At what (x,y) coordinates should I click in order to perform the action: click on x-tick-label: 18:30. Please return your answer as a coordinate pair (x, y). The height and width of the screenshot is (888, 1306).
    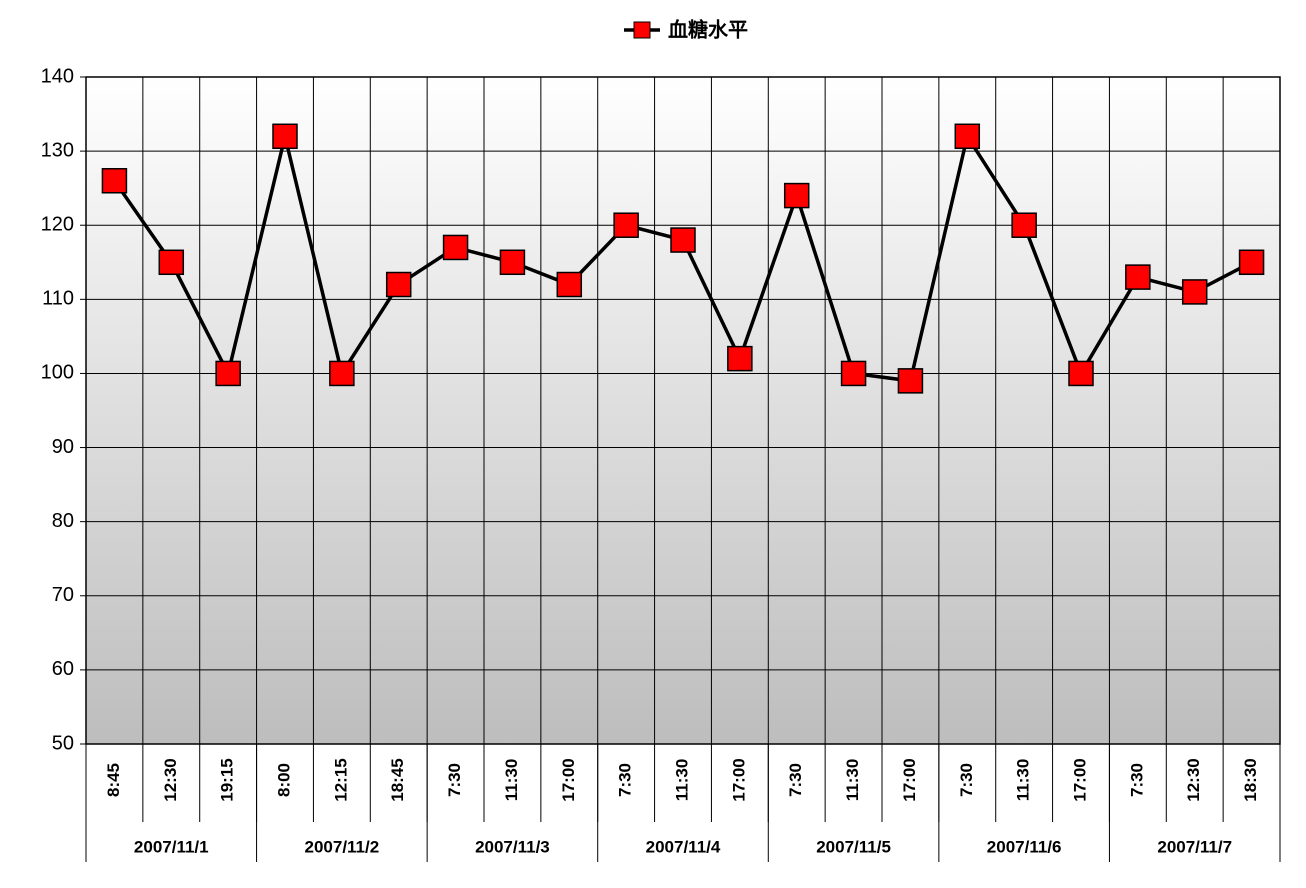
    Looking at the image, I should click on (1250, 779).